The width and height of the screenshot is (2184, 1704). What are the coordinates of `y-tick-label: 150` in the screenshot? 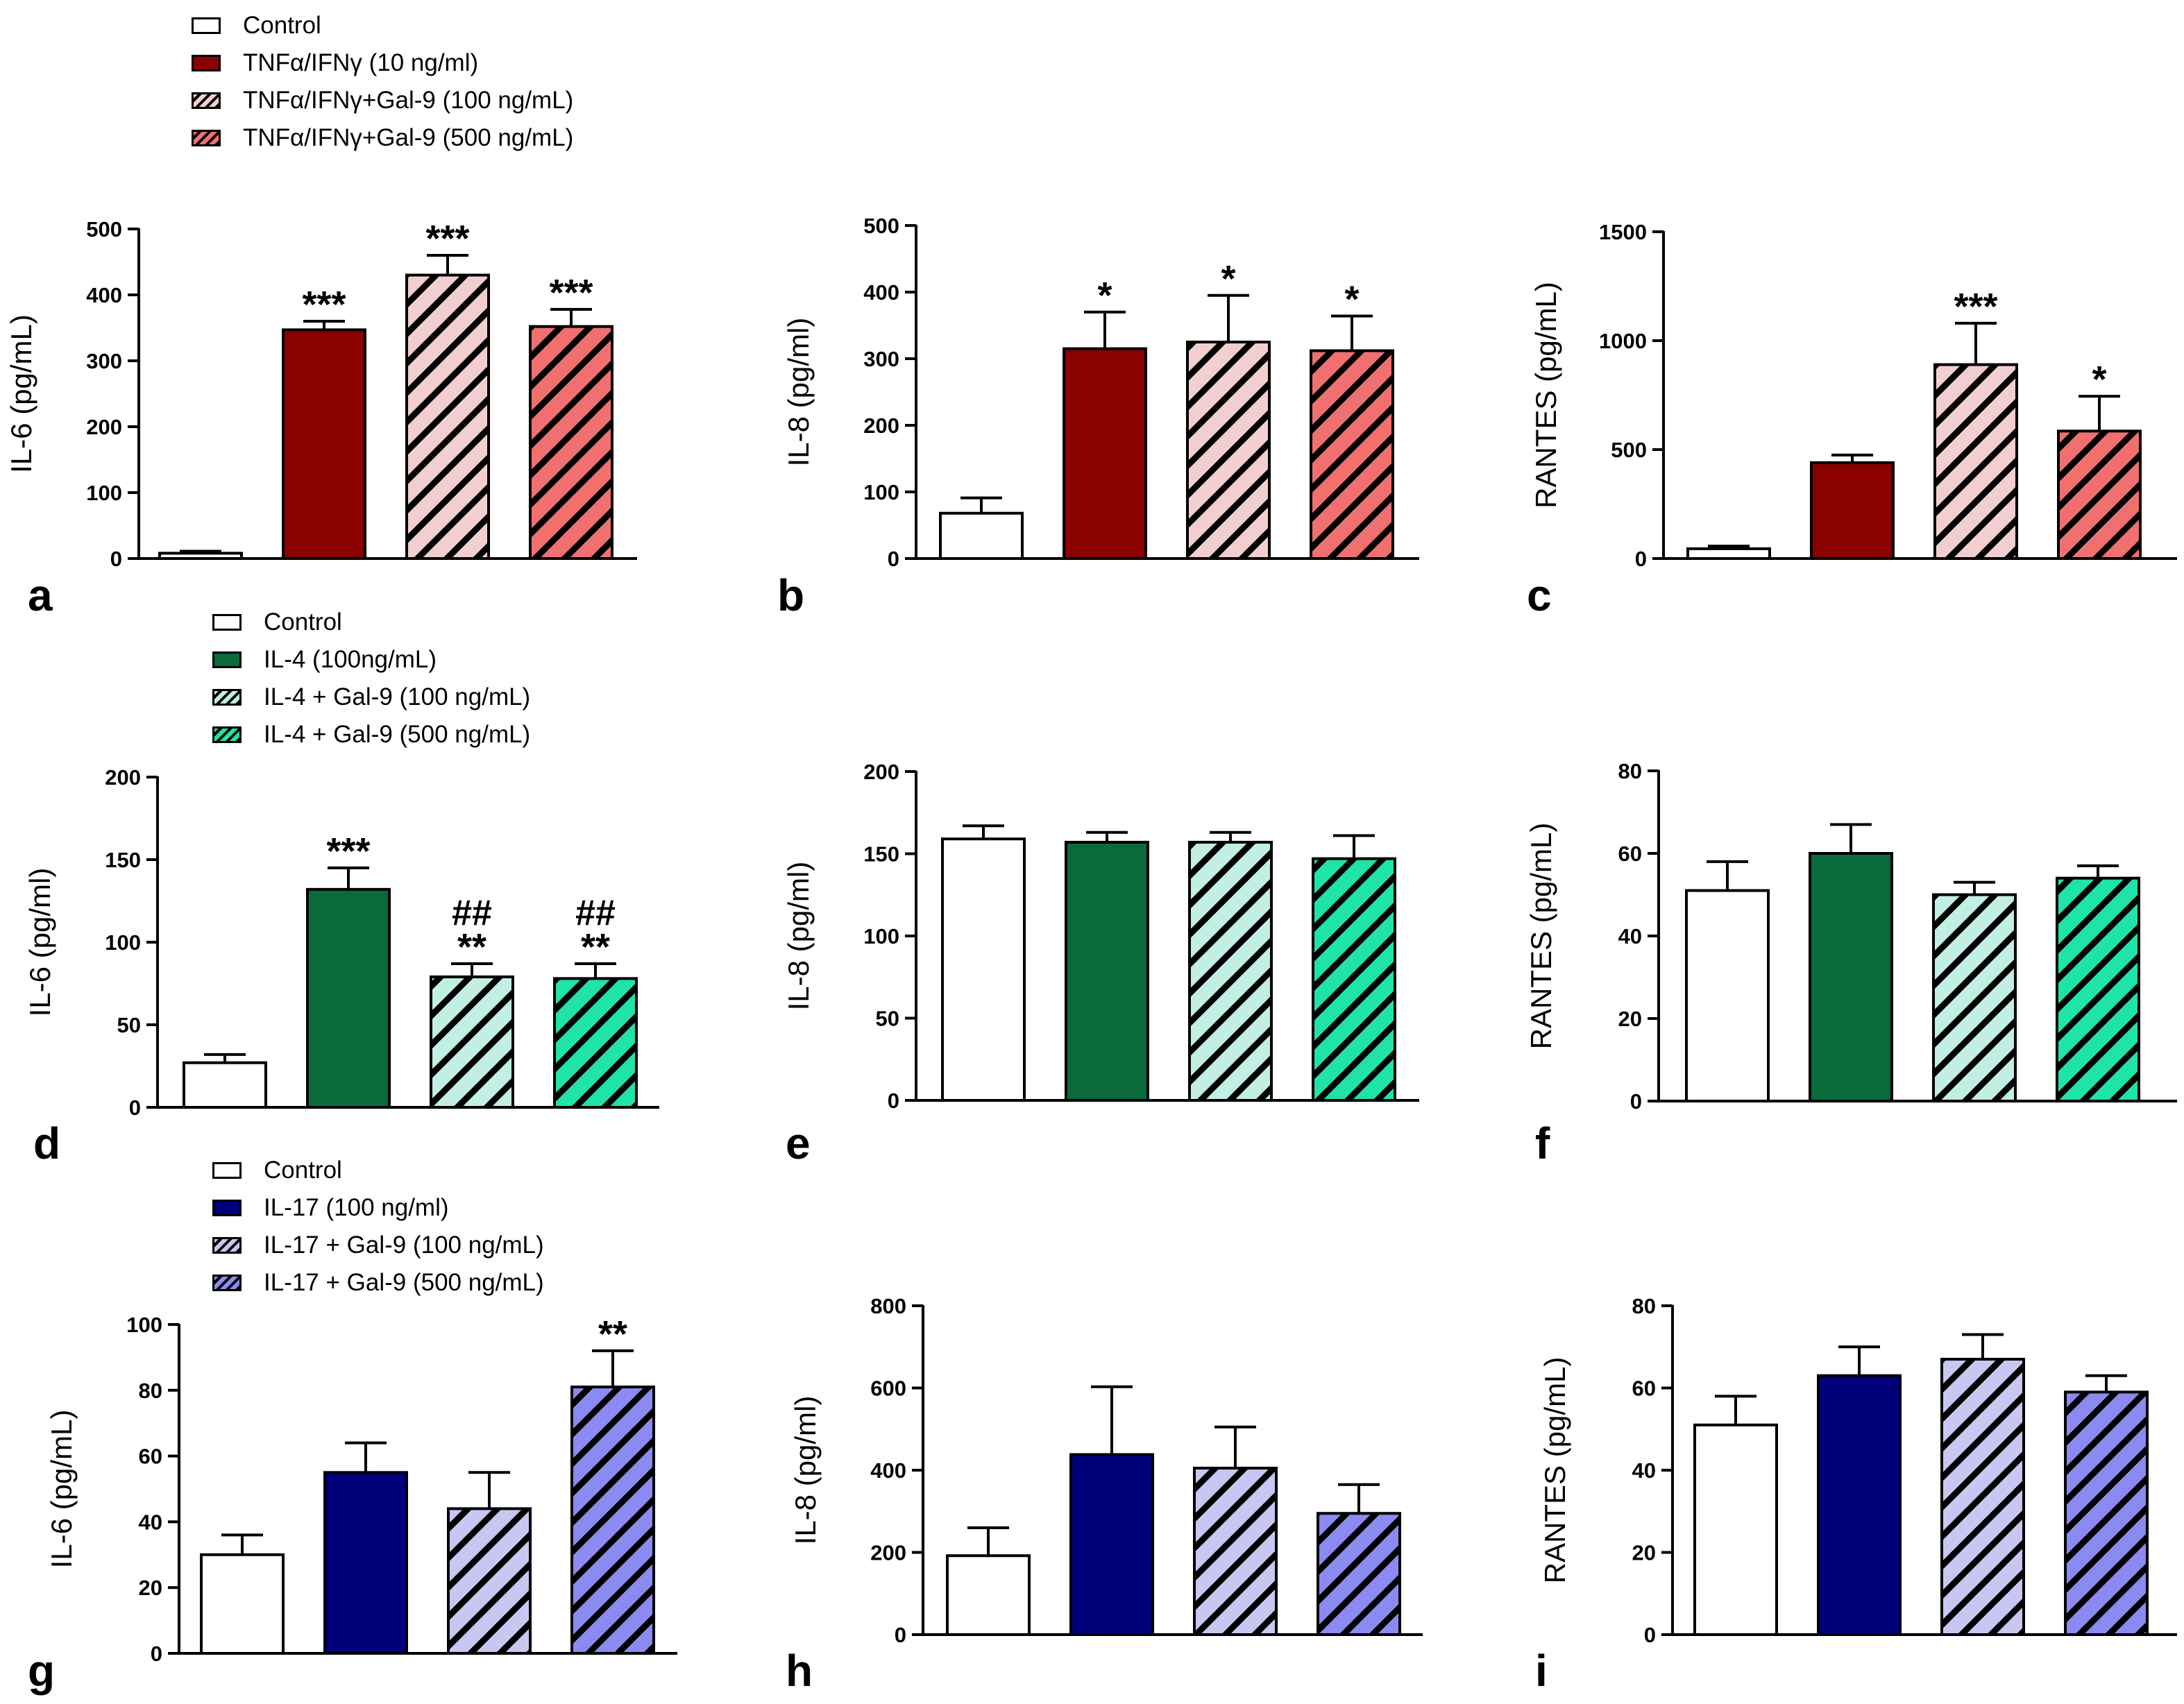 It's located at (123, 860).